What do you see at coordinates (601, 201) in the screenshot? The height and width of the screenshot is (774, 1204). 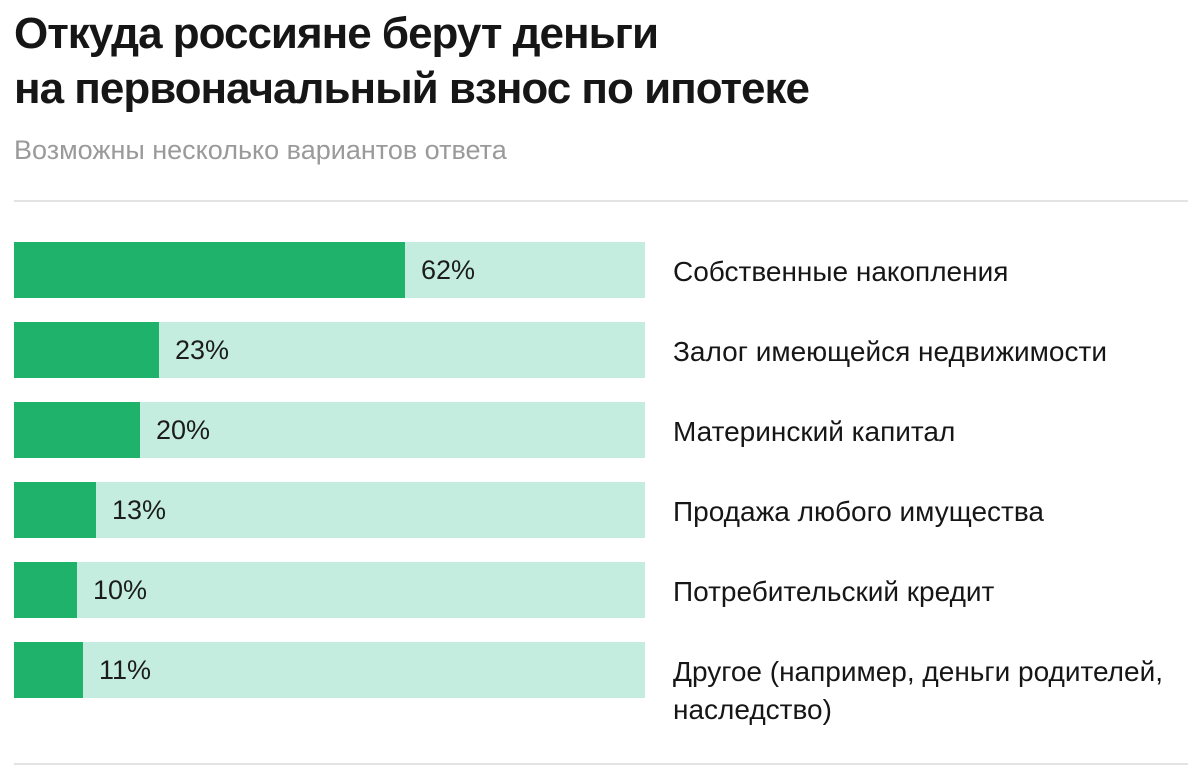 I see `top-divider` at bounding box center [601, 201].